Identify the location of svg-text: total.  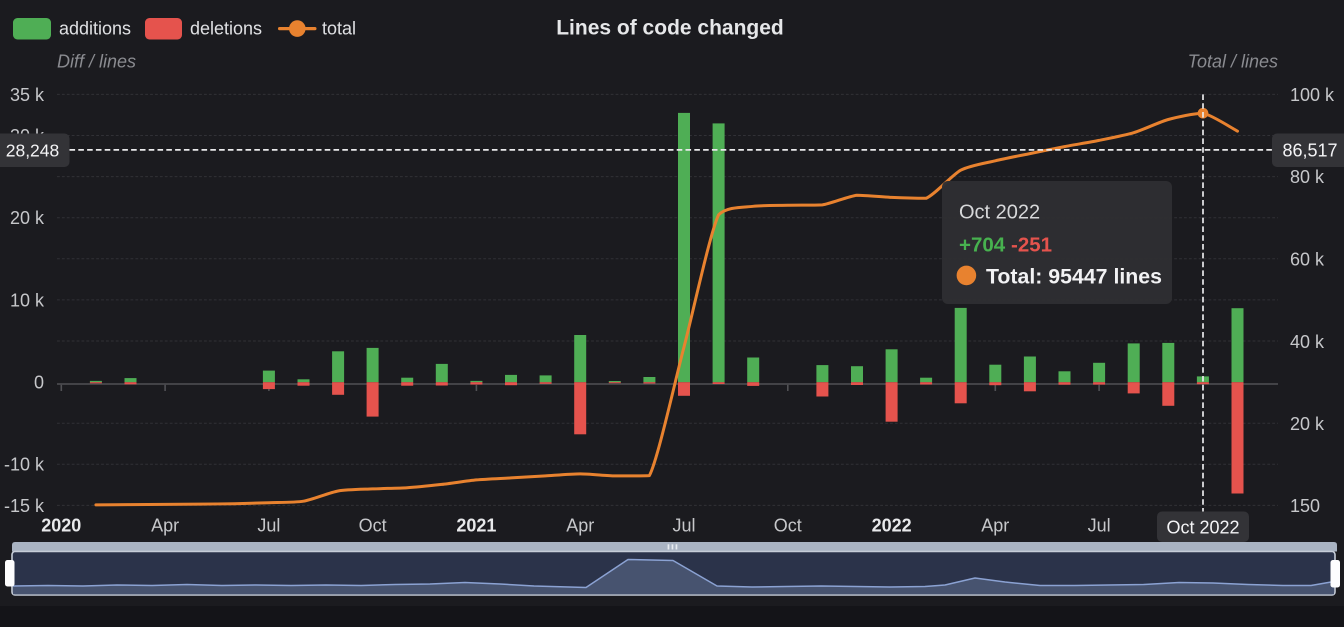
(339, 29).